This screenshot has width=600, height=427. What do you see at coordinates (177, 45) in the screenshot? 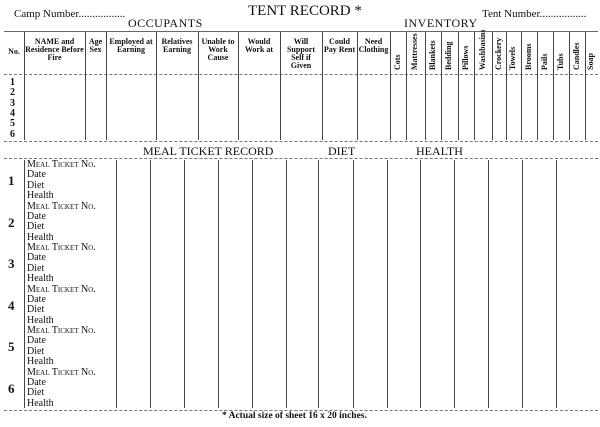
I see `column-header: Relatives Earning` at bounding box center [177, 45].